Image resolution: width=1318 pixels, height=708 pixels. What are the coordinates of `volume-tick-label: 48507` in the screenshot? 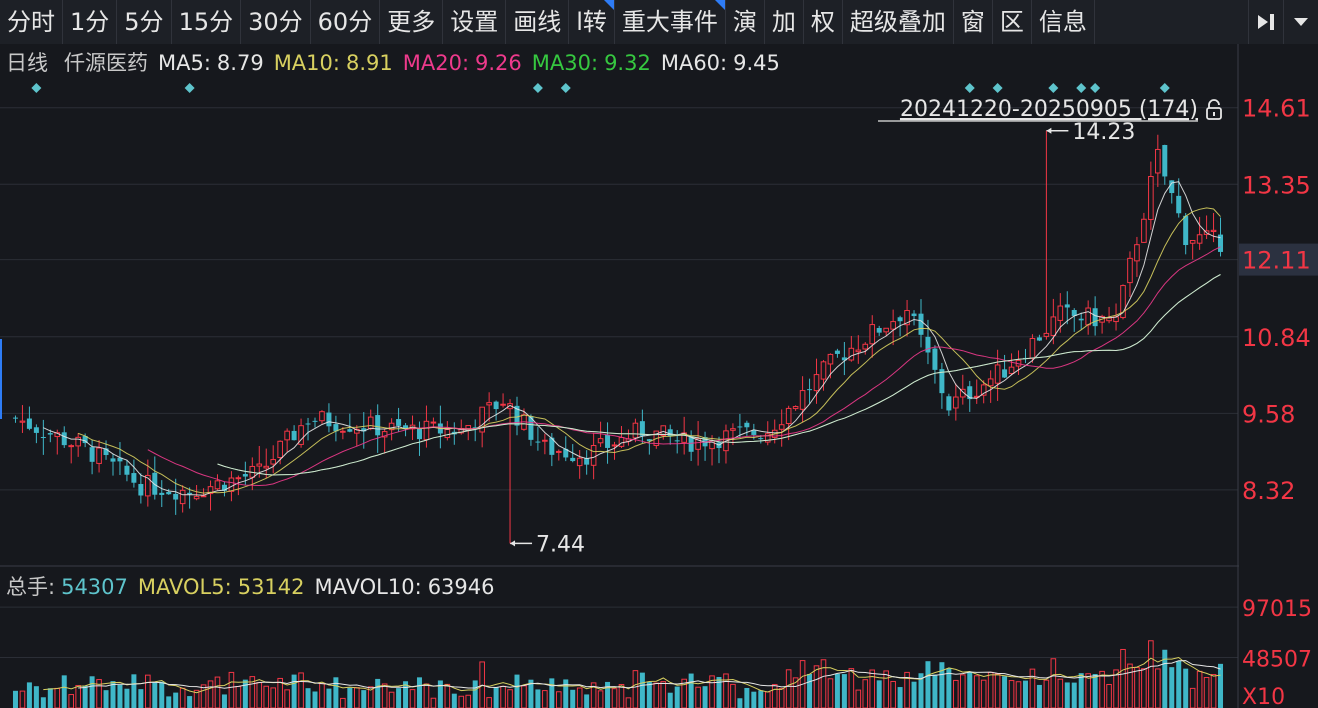 It's located at (1277, 660).